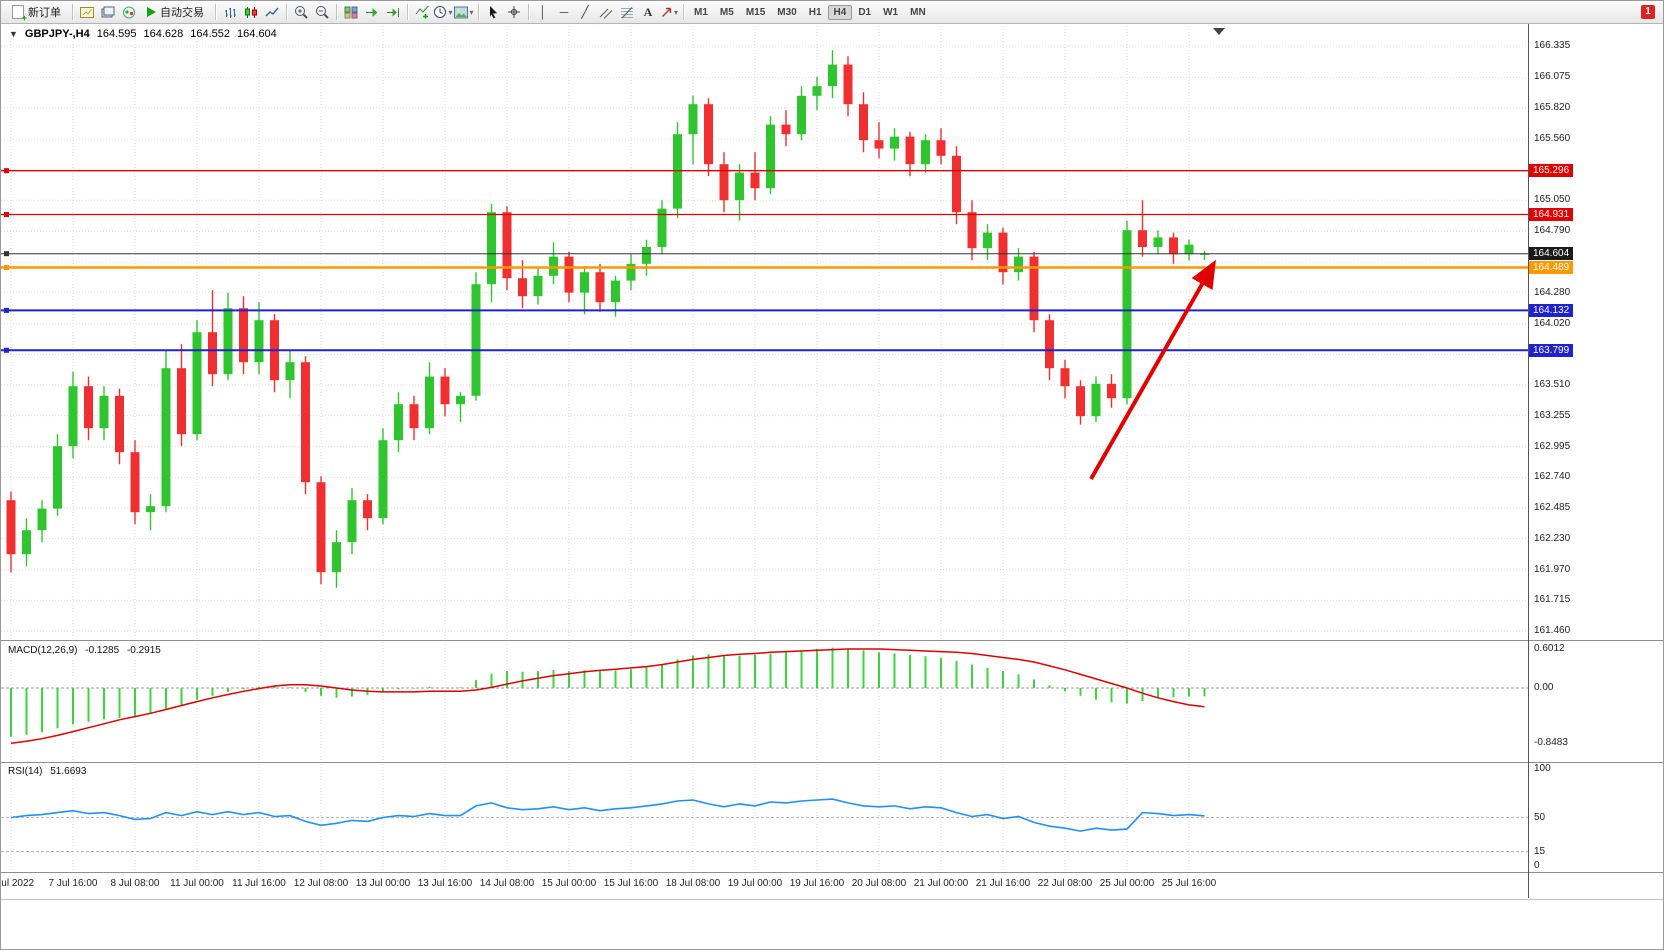  I want to click on auto-scroll-icon, so click(372, 12).